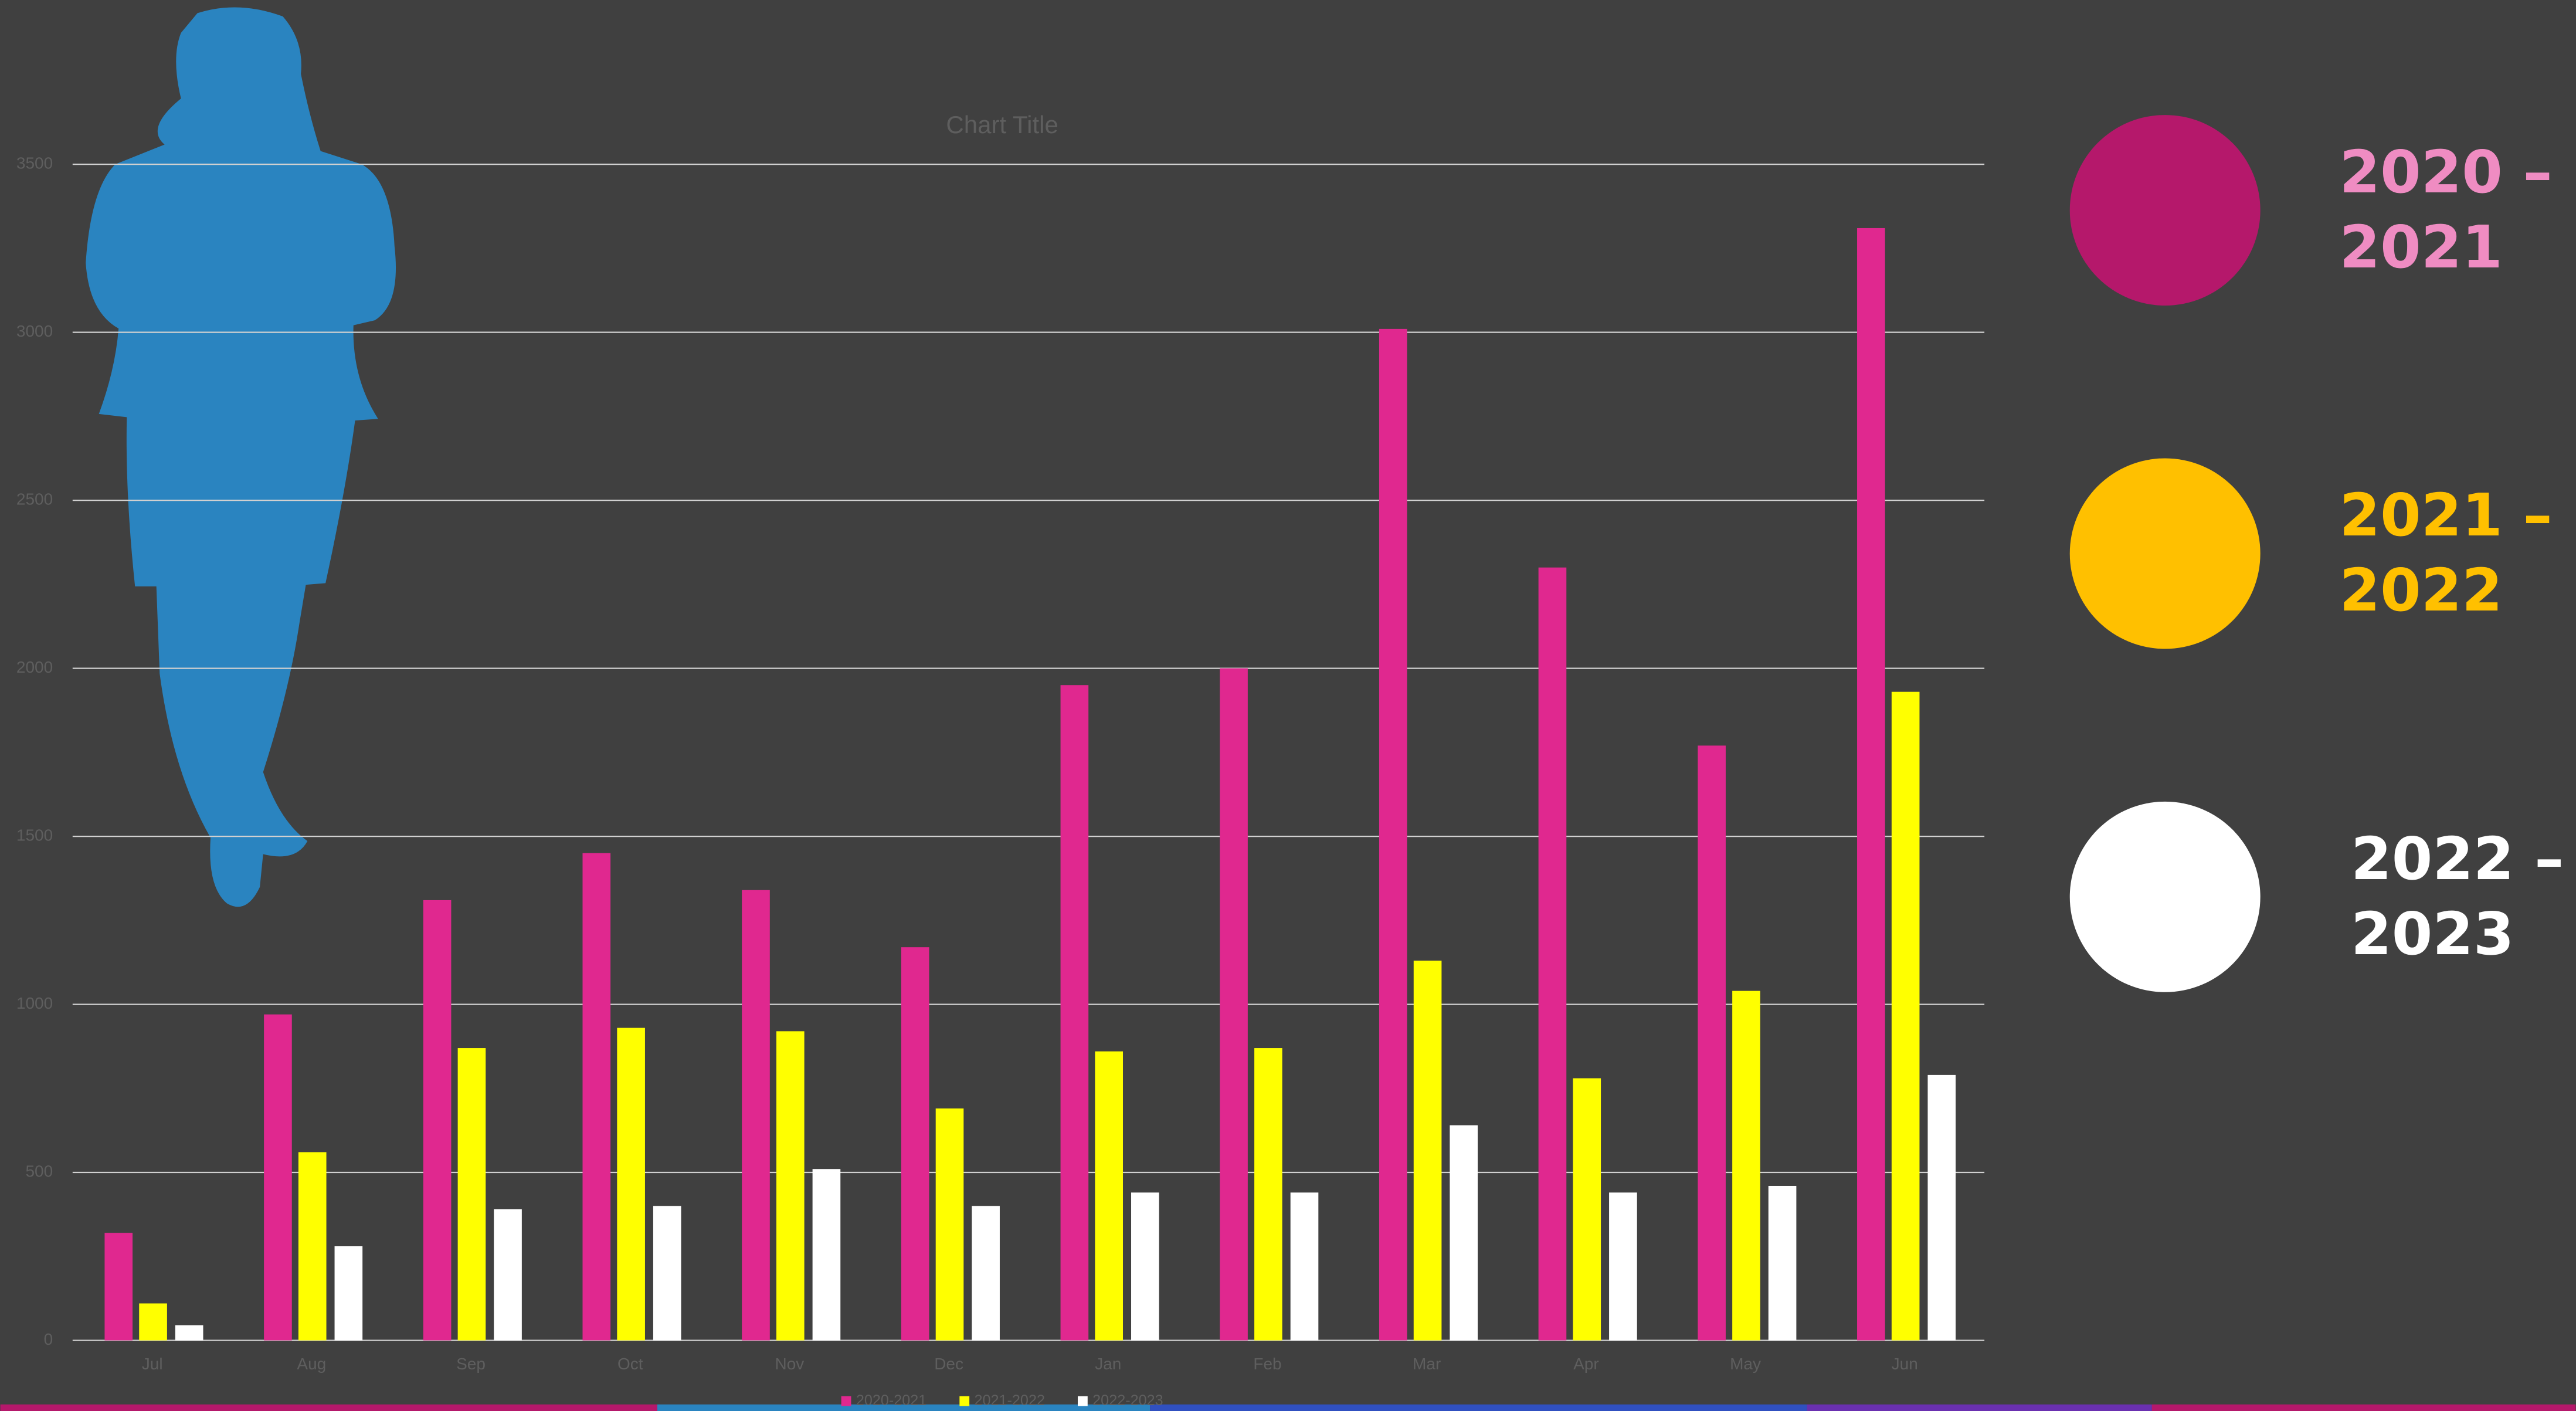 The height and width of the screenshot is (1411, 2576). Describe the element at coordinates (1267, 1364) in the screenshot. I see `x-tick-label: Feb` at that location.